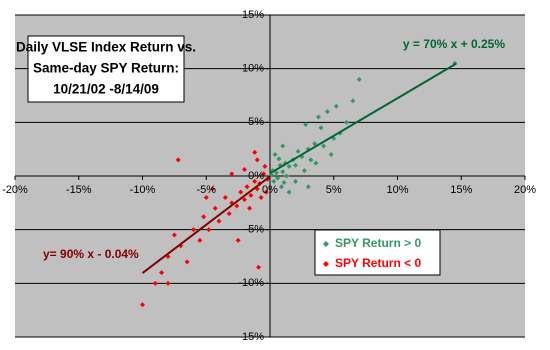 The image size is (550, 350). What do you see at coordinates (377, 252) in the screenshot?
I see `legend` at bounding box center [377, 252].